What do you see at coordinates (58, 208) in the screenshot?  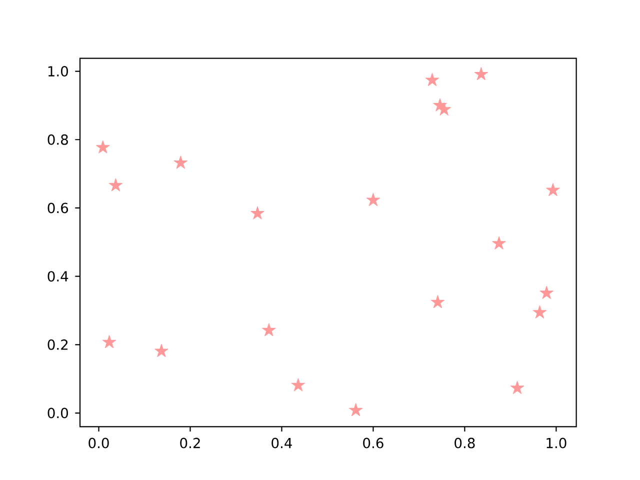 I see `y-tick-label: 0.6` at bounding box center [58, 208].